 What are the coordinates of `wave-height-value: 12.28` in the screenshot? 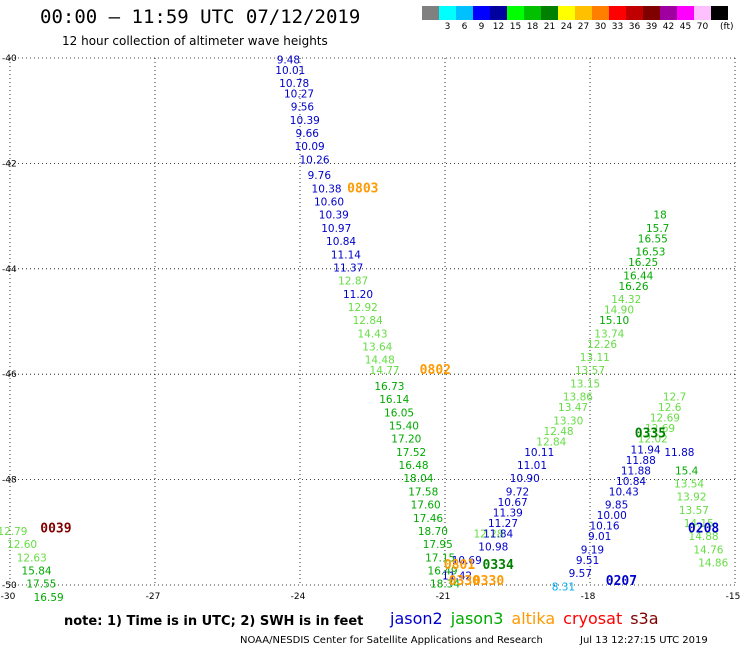 It's located at (488, 535).